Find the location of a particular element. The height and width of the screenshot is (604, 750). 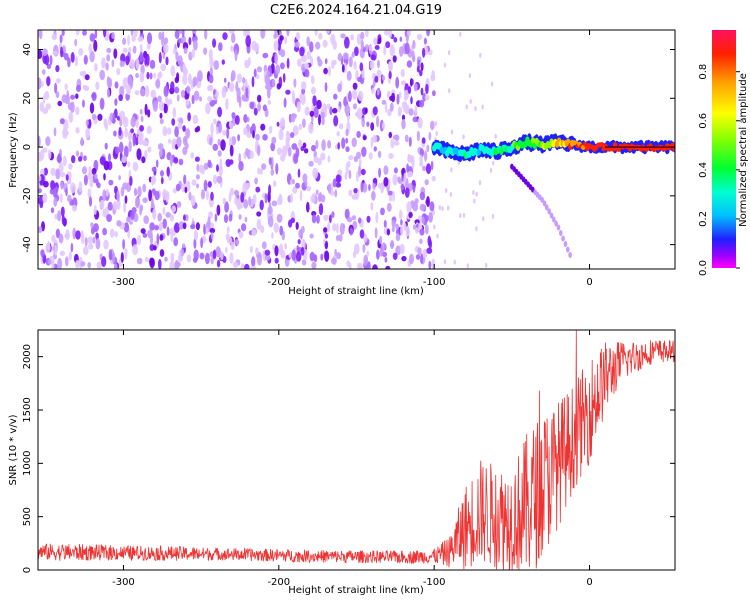

secondary-trace-blob is located at coordinates (551, 215).